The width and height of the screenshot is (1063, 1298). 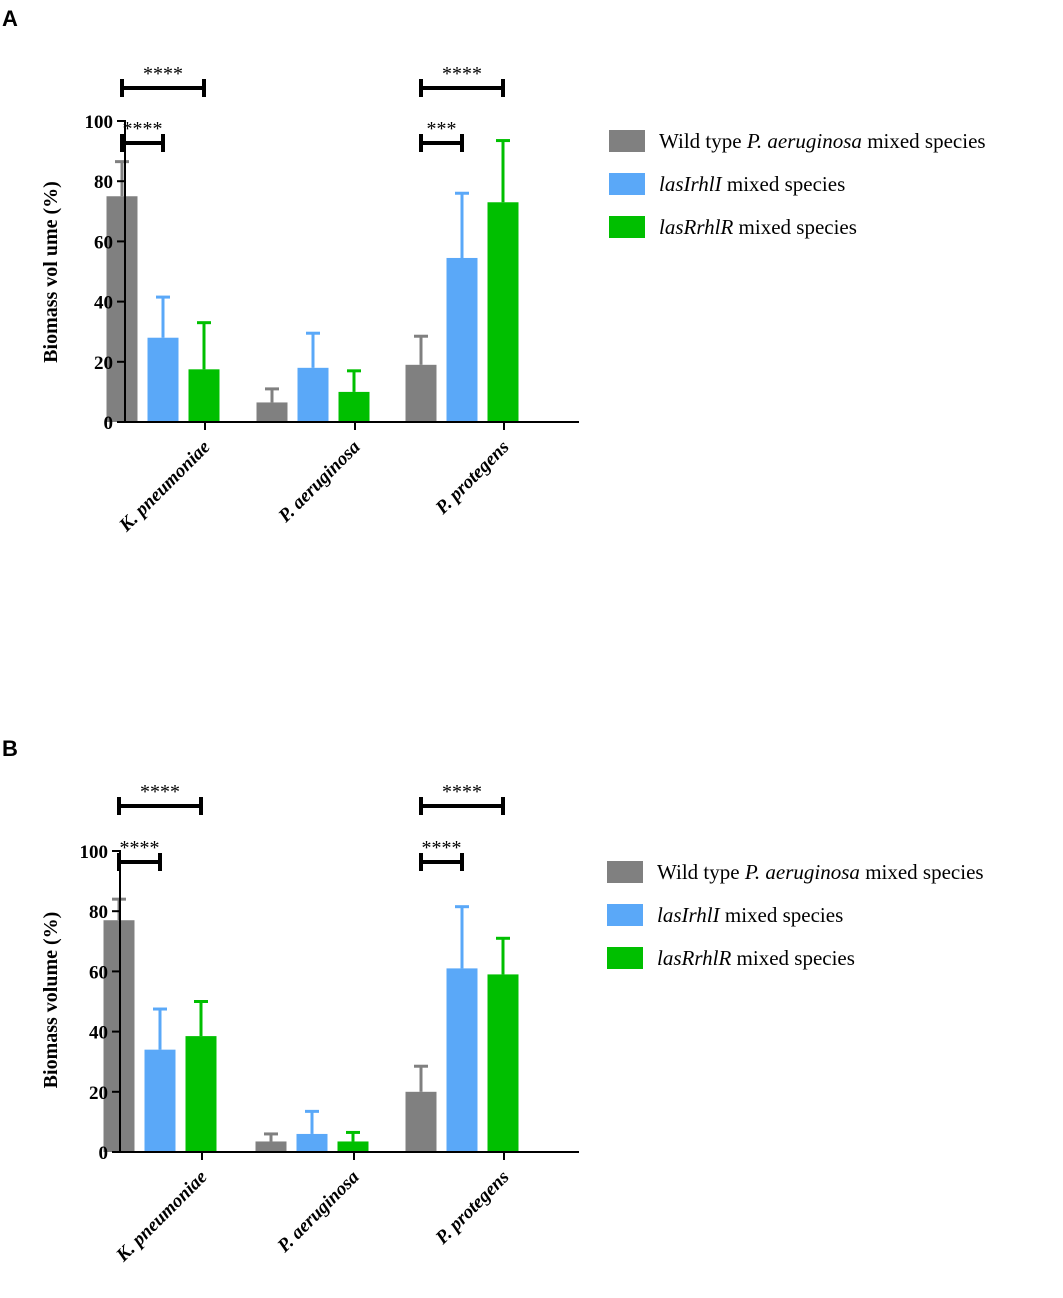 I want to click on p2-legend-italic-2: lasRrhlR, so click(x=694, y=958).